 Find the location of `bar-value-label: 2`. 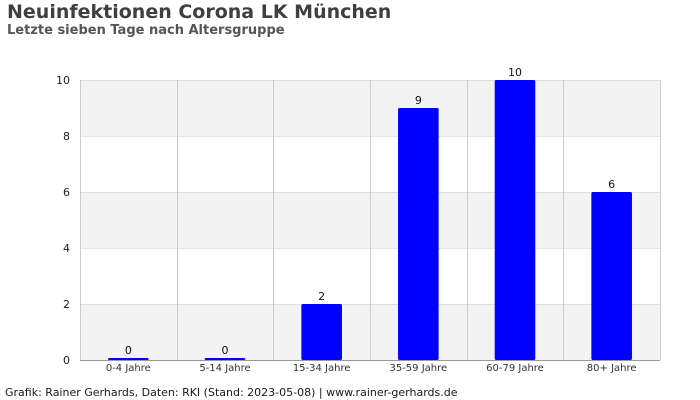

bar-value-label: 2 is located at coordinates (321, 296).